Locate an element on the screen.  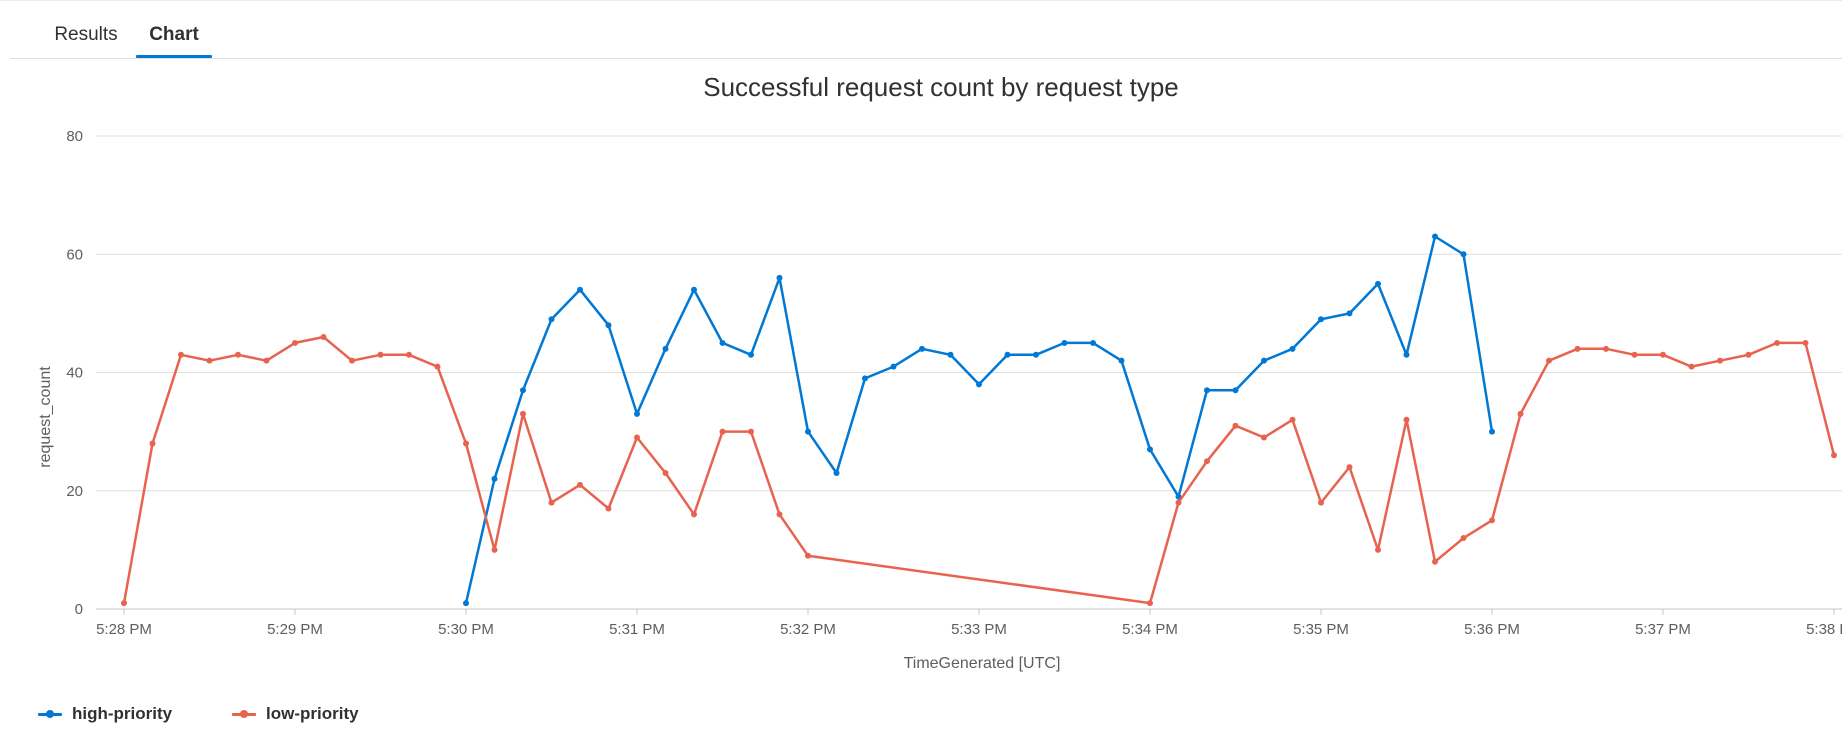
legend-swatch-high-priority is located at coordinates (50, 713).